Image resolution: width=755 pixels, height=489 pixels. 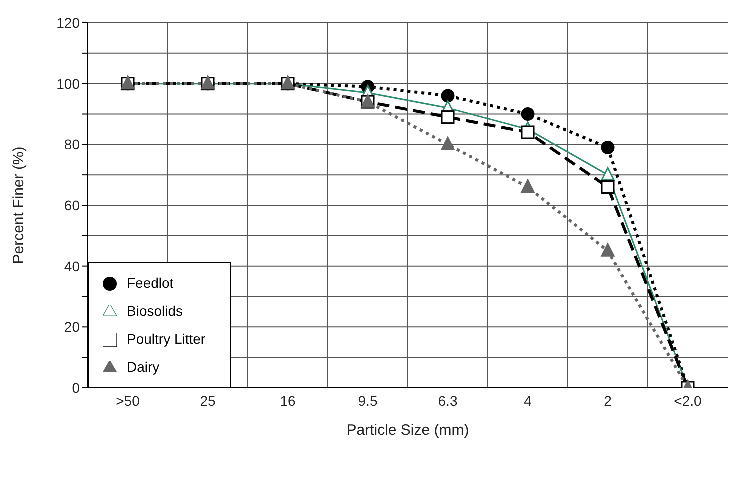 I want to click on legend-label: Poultry Litter, so click(x=166, y=339).